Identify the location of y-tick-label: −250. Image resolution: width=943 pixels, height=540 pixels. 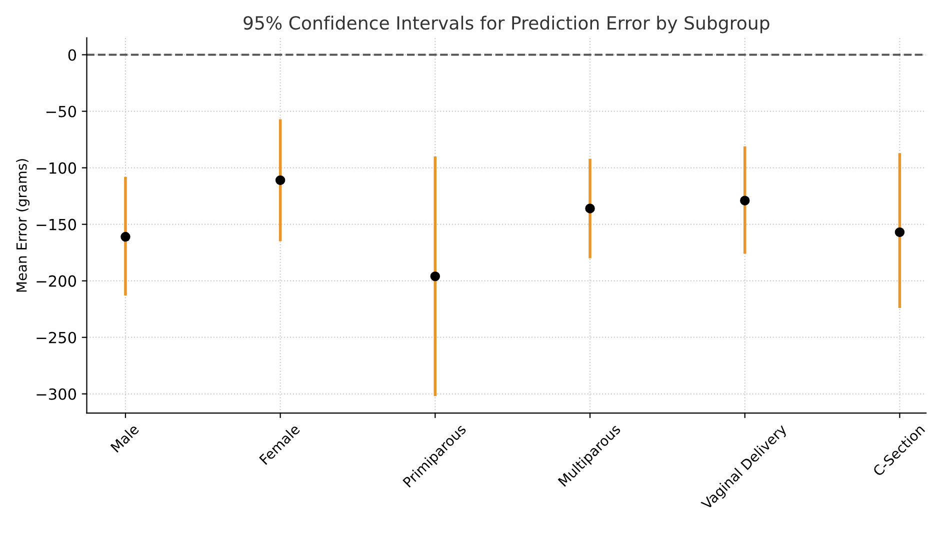
(56, 338).